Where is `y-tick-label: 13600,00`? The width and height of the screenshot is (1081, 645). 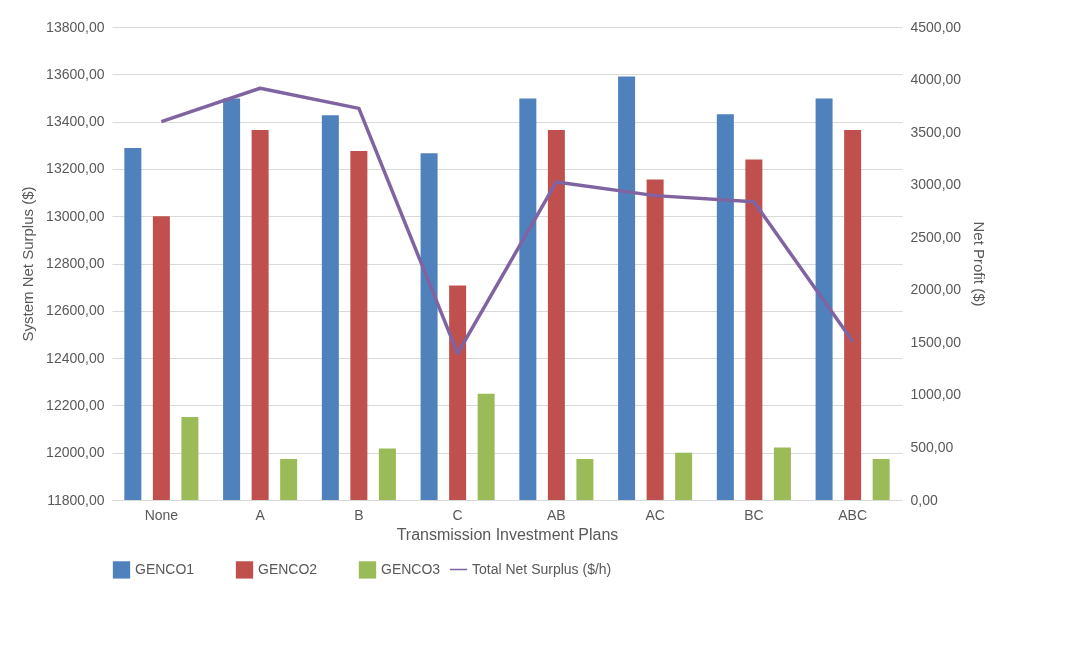 y-tick-label: 13600,00 is located at coordinates (75, 73).